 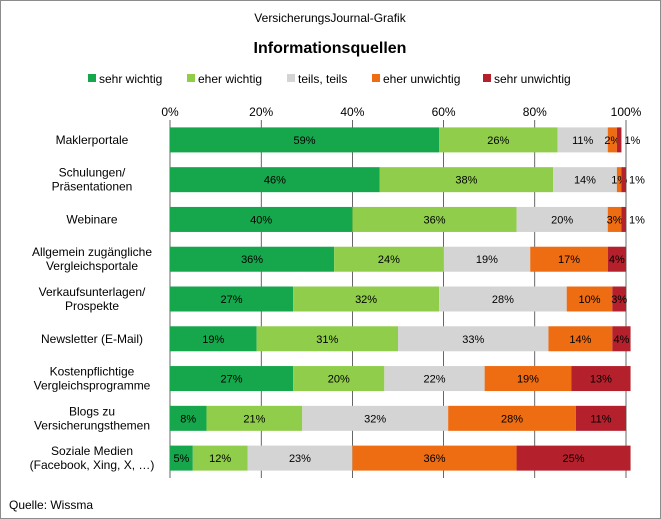 I want to click on data-label-3-4: 4%, so click(x=617, y=260).